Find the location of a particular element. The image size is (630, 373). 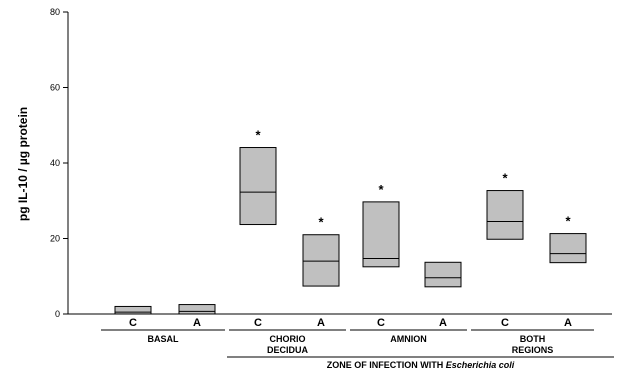

y-tick-label: 80 is located at coordinates (55, 12).